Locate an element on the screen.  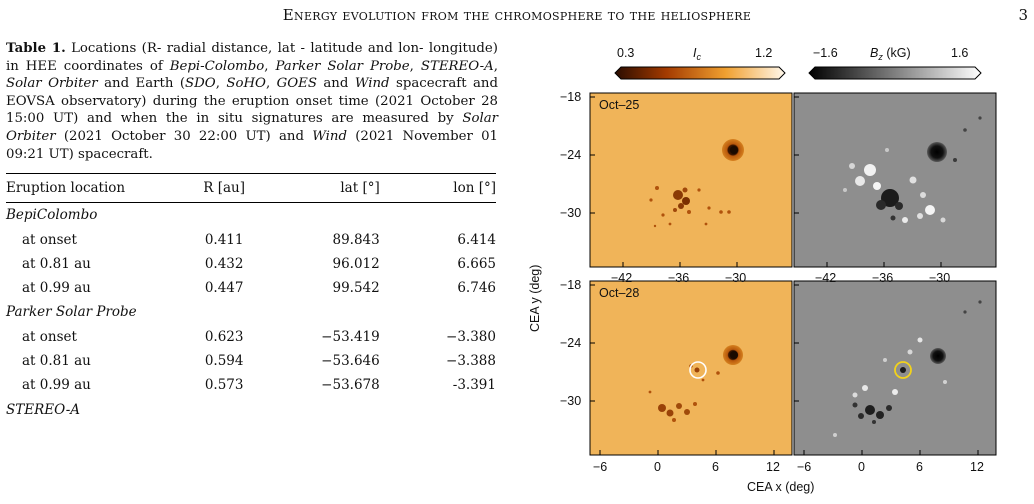
cell: −3.388 is located at coordinates (471, 361).